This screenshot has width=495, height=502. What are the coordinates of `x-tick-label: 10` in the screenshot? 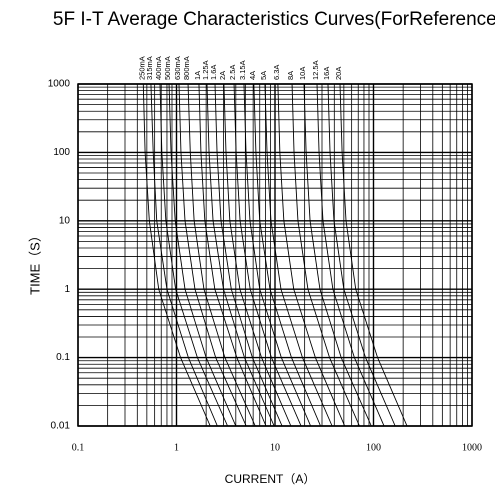 It's located at (275, 447).